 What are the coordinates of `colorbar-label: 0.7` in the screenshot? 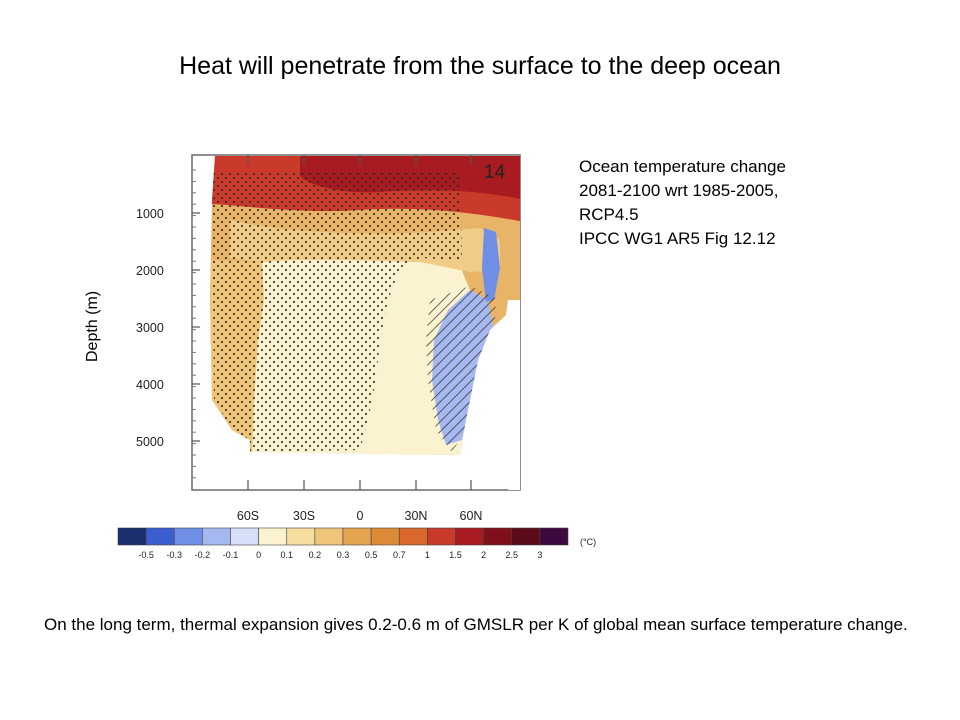 It's located at (399, 555).